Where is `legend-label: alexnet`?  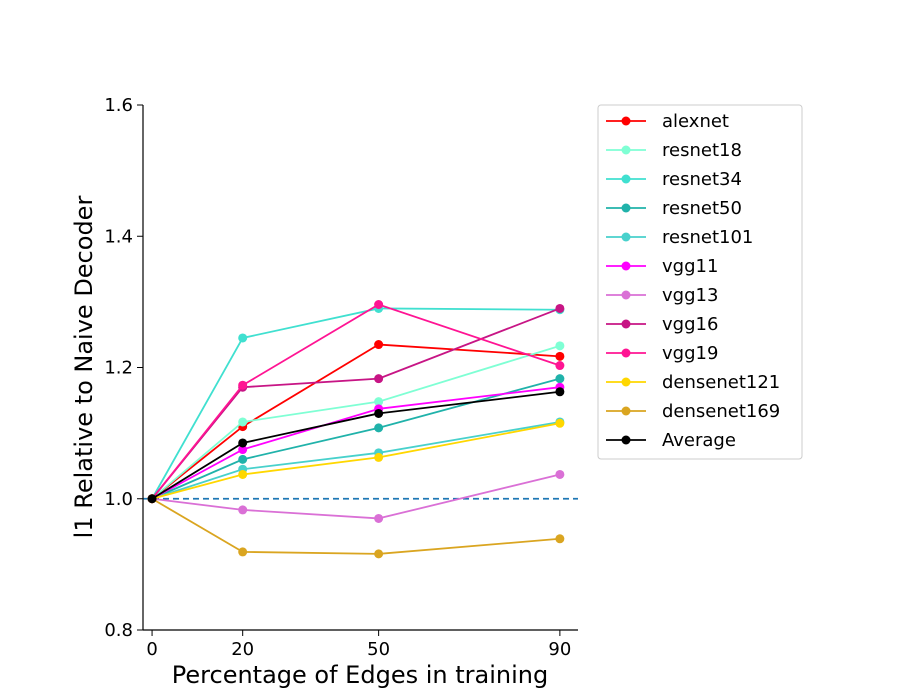 legend-label: alexnet is located at coordinates (695, 121).